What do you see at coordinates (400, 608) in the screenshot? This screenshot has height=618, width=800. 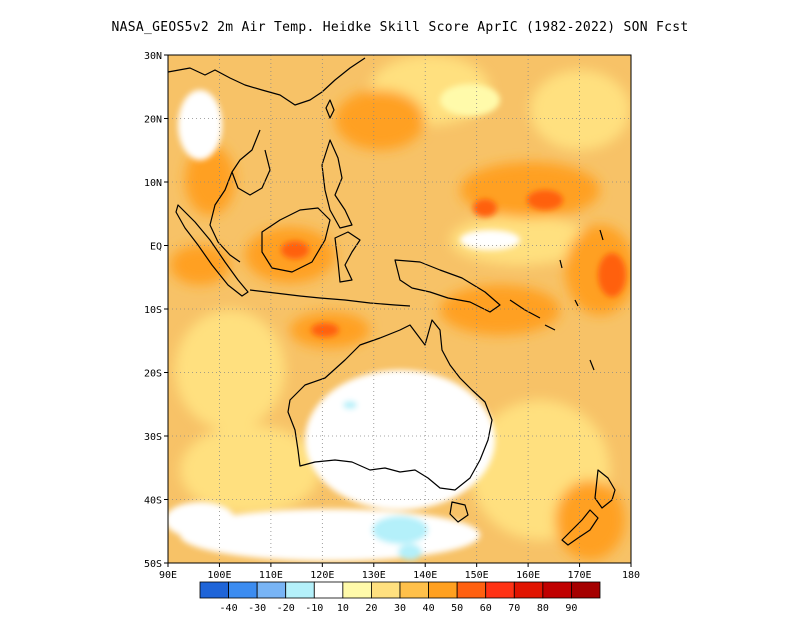 I see `colorbar-label: 30` at bounding box center [400, 608].